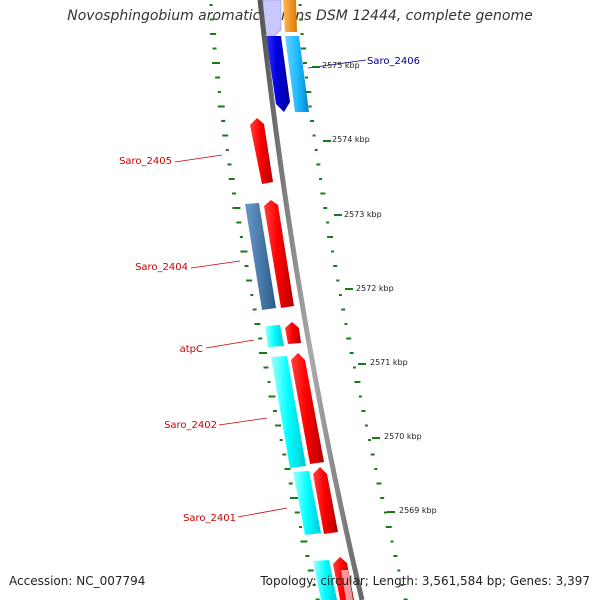 This screenshot has height=600, width=600. Describe the element at coordinates (403, 436) in the screenshot. I see `tick-label-2570: 2570 kbp` at that location.